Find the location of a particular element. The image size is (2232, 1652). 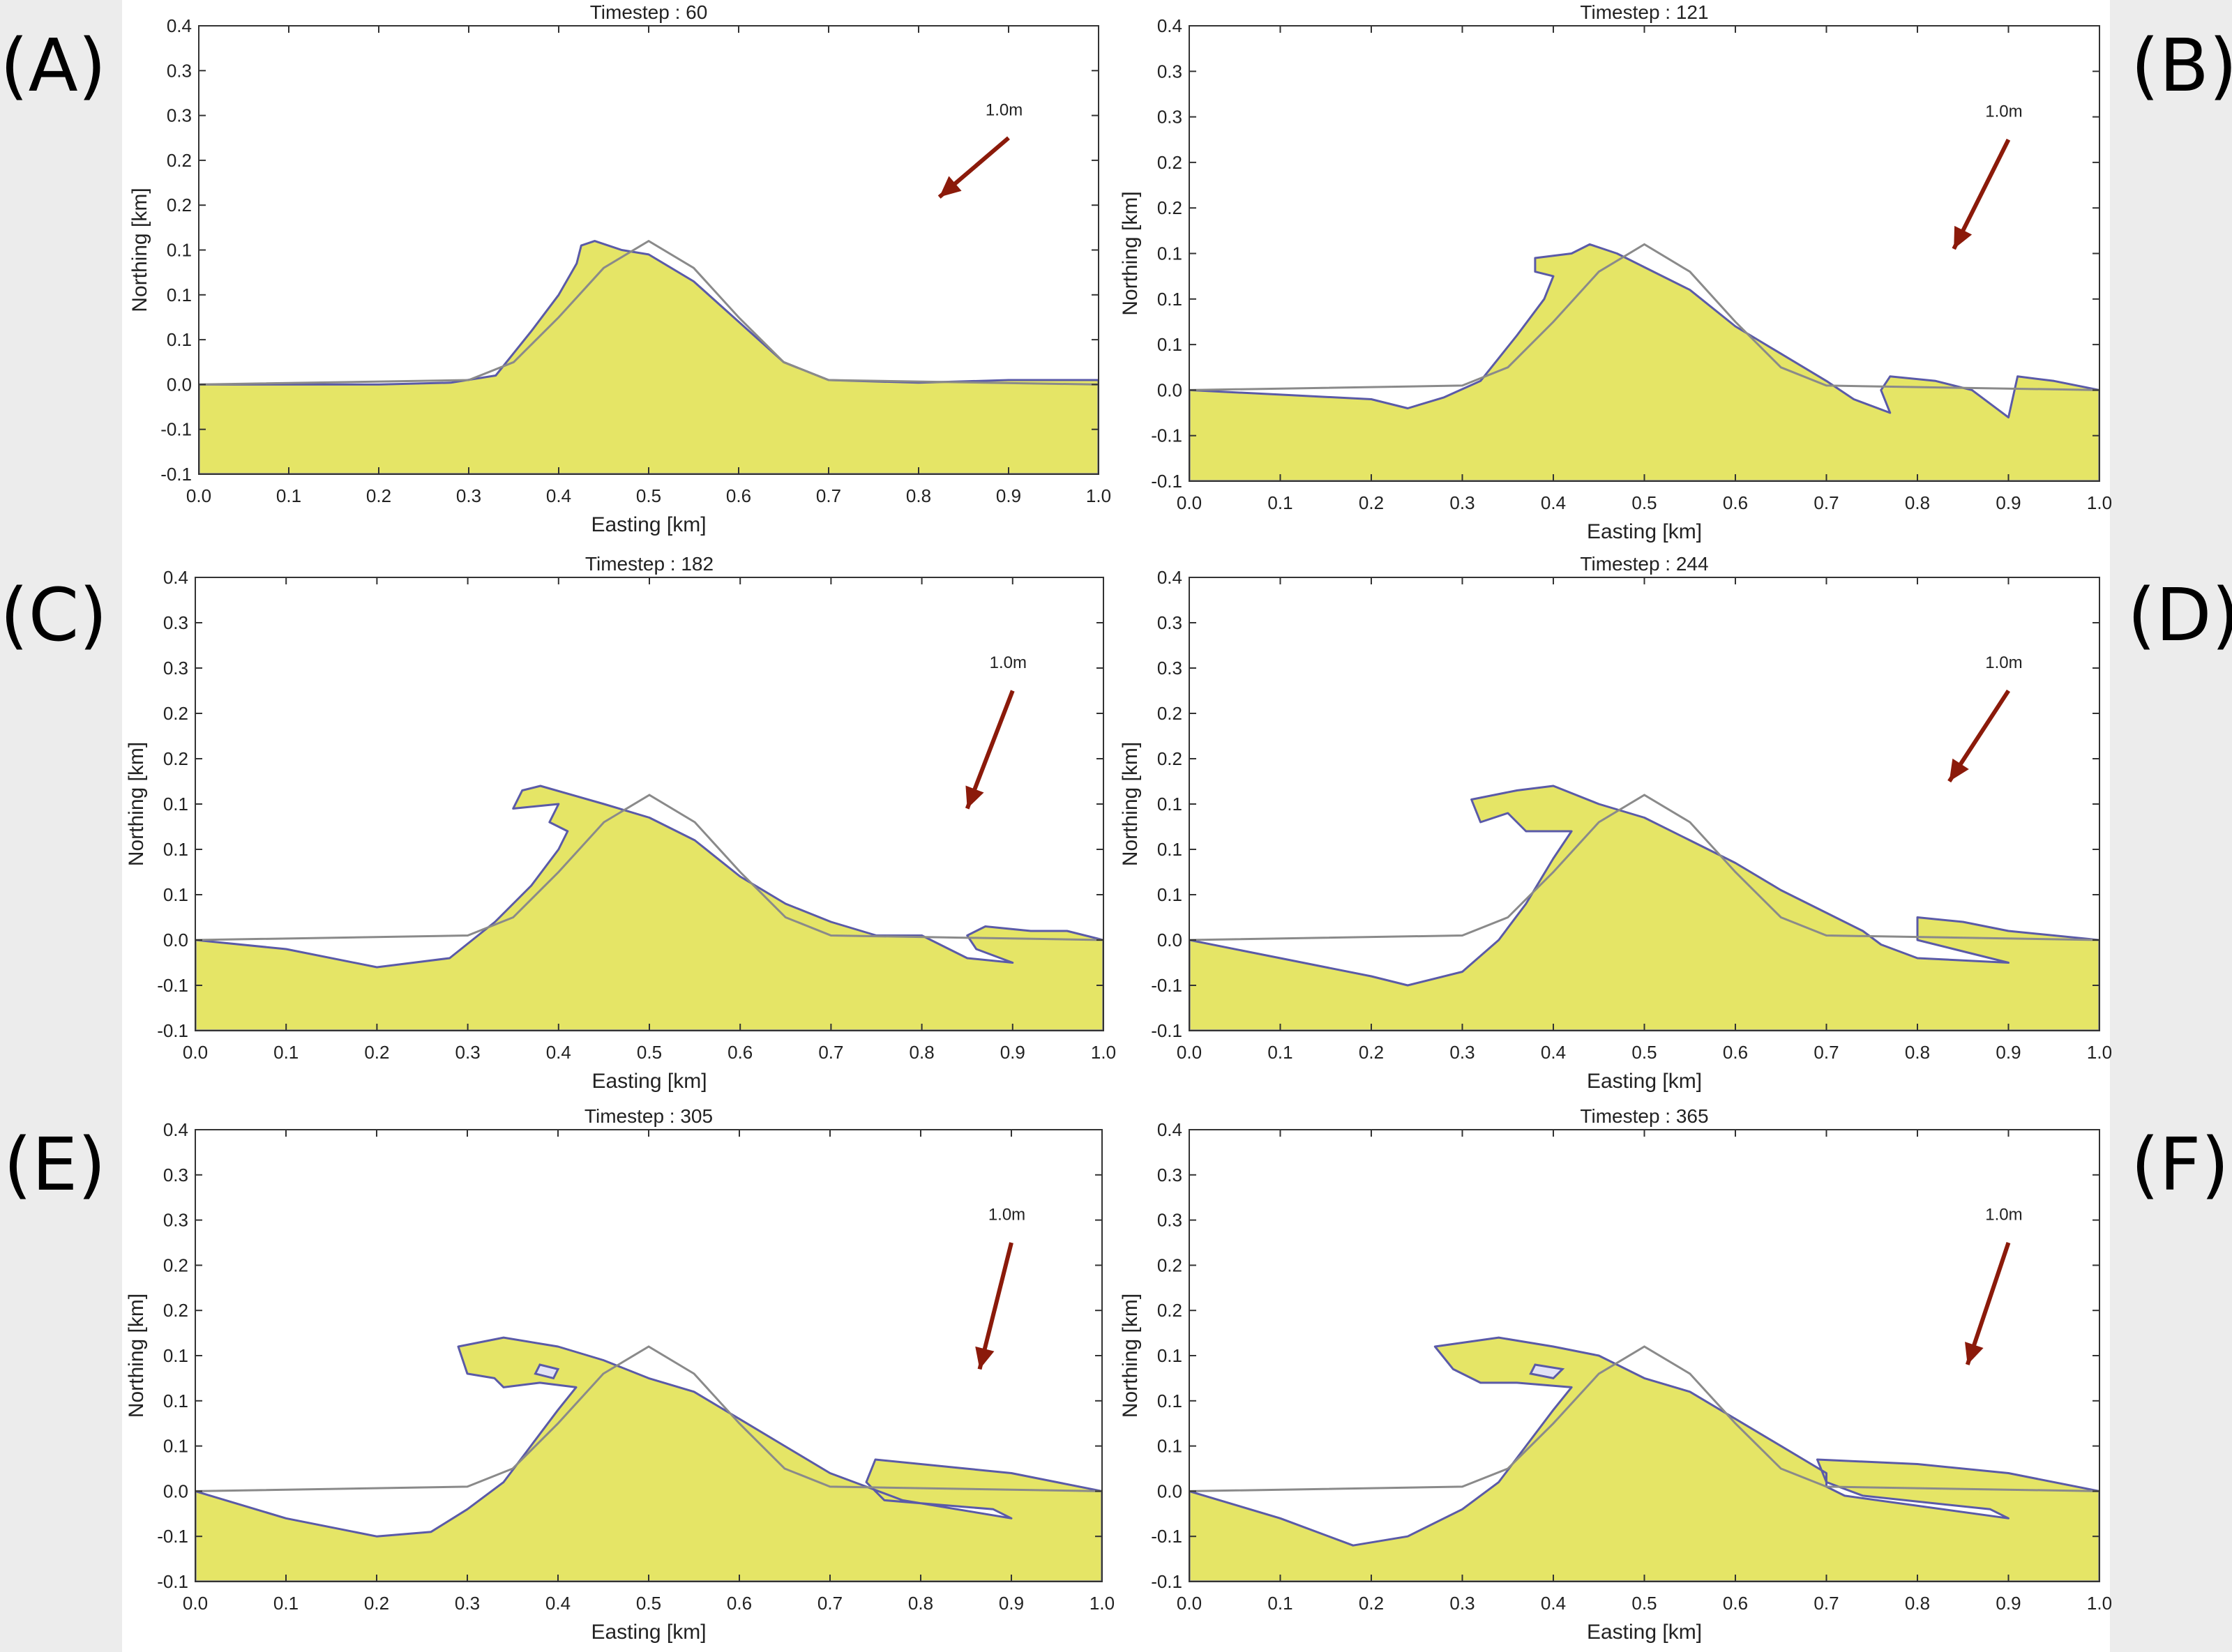

chart-title: Timestep : 365 is located at coordinates (1644, 1116).